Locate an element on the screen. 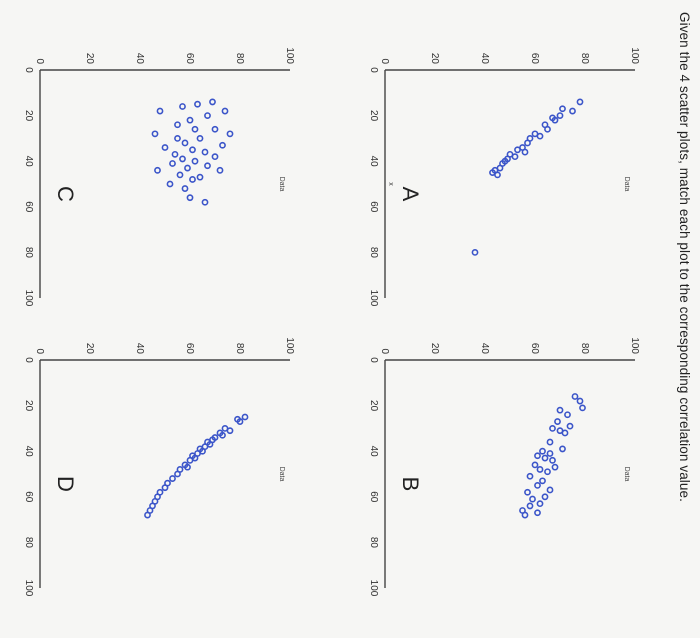 The image size is (700, 638). plot-letter-label: B is located at coordinates (410, 484).